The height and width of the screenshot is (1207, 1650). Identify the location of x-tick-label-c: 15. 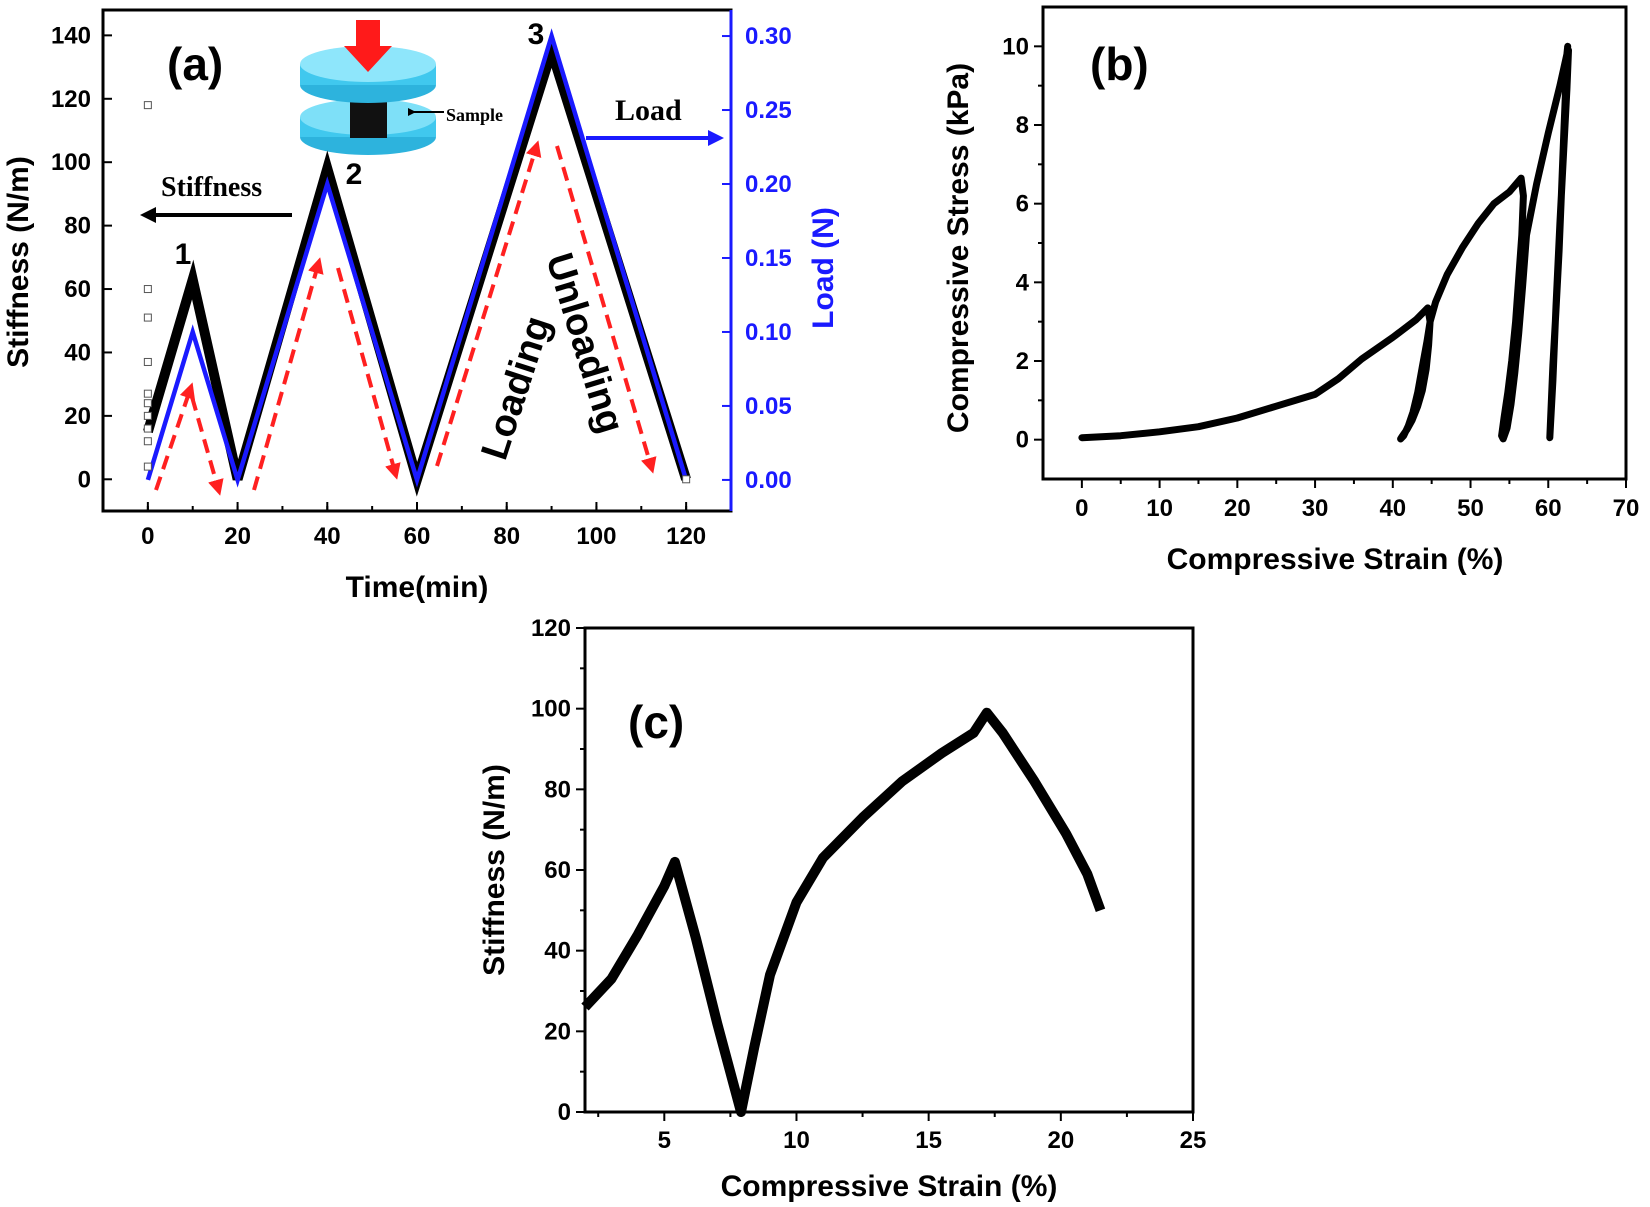
(928, 1140).